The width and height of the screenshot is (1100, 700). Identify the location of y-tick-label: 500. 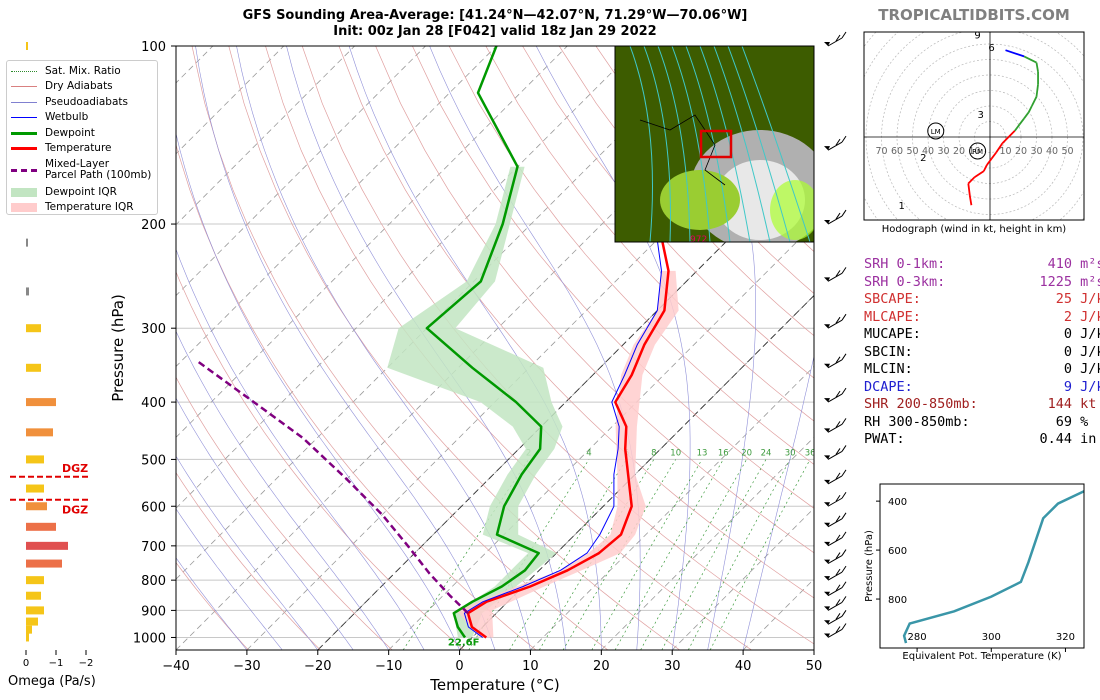
(153, 460).